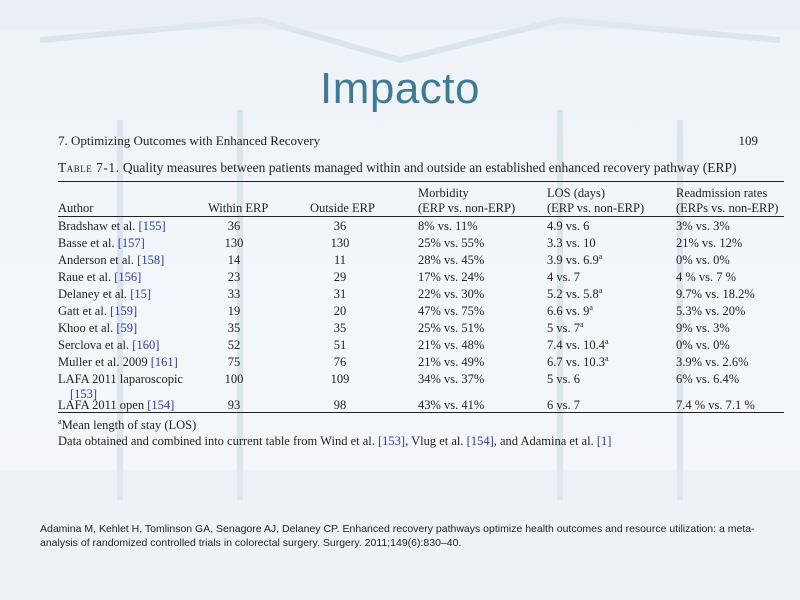 This screenshot has height=600, width=800. Describe the element at coordinates (141, 294) in the screenshot. I see `reference-link: [15]` at that location.